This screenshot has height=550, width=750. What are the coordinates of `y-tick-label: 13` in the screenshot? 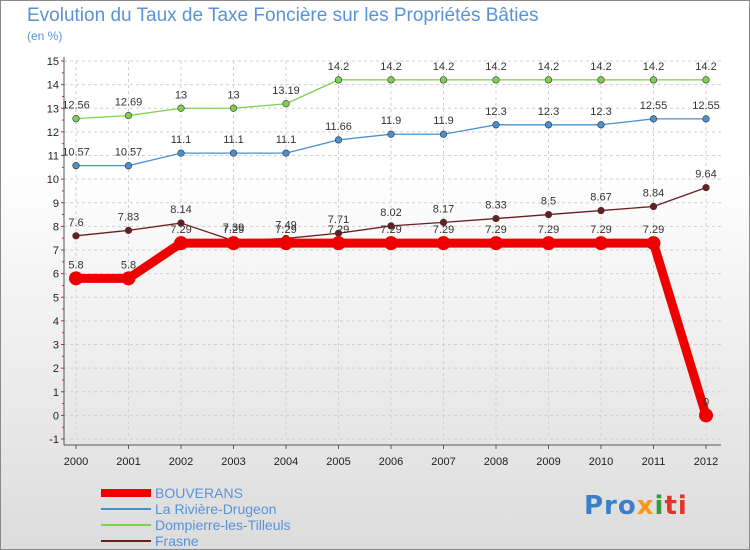 It's located at (53, 109).